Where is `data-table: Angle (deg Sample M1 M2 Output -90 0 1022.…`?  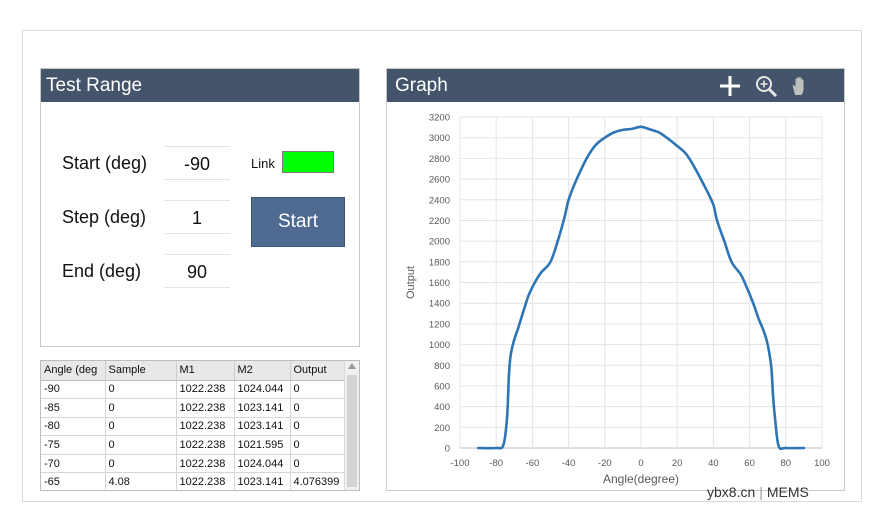
data-table: Angle (deg Sample M1 M2 Output -90 0 1022.… is located at coordinates (200, 425).